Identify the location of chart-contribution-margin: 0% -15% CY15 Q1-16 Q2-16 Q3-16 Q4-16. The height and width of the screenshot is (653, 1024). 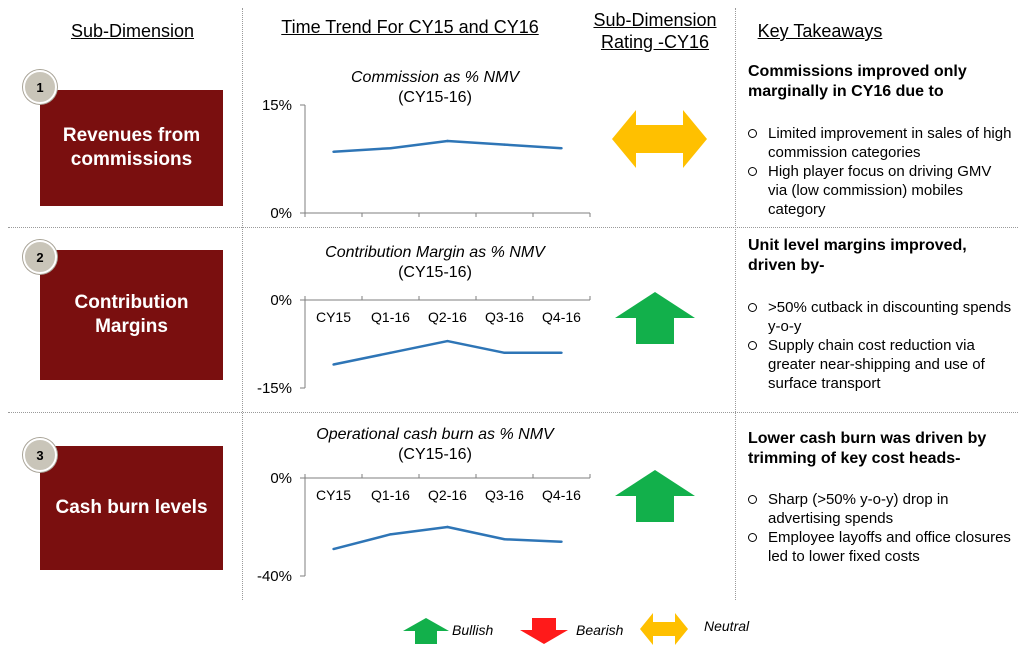
(424, 344).